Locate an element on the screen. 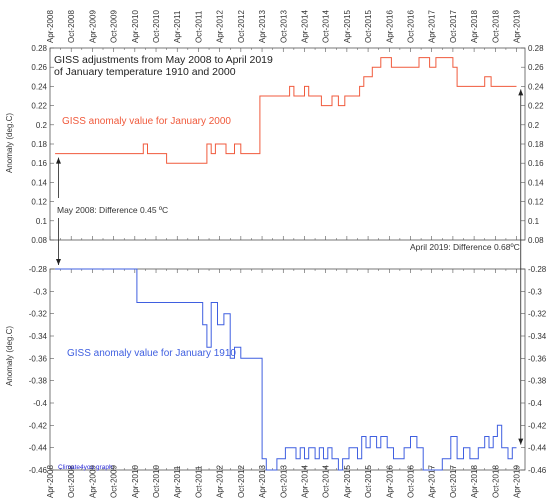 This screenshot has height=500, width=560. x-tick-label-top: Apr-2009 is located at coordinates (92, 26).